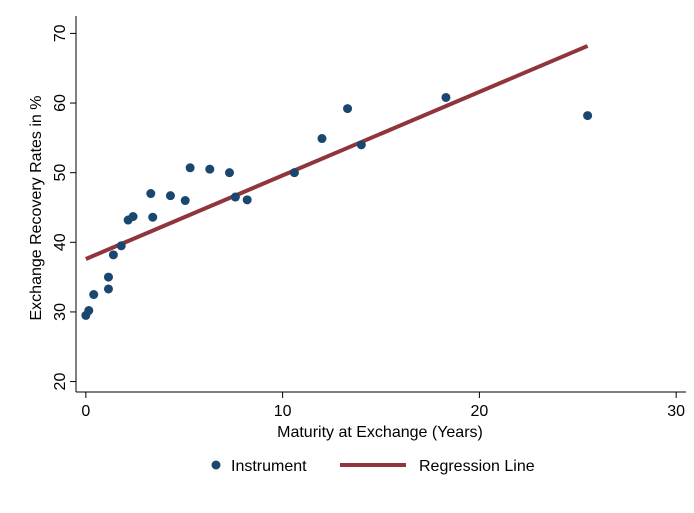  Describe the element at coordinates (60, 312) in the screenshot. I see `y-tick-label: 30` at that location.